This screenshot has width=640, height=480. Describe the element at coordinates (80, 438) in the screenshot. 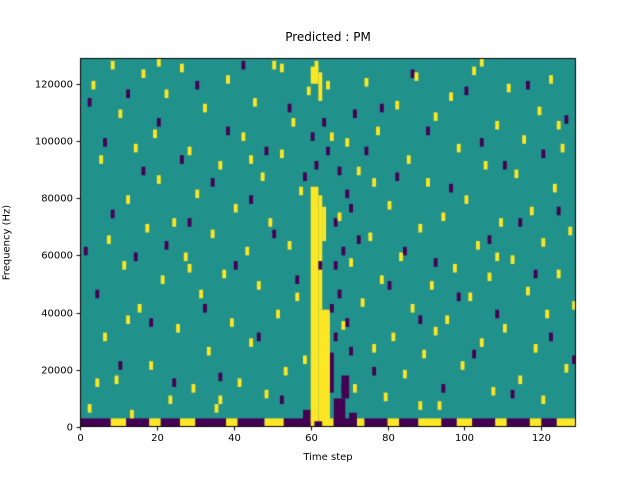

I see `x-tick-label: 0` at that location.